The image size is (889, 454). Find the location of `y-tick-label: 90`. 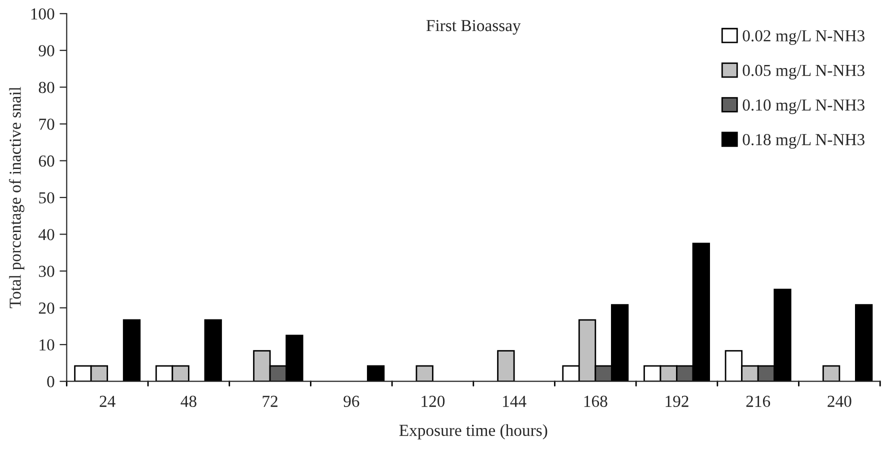

y-tick-label: 90 is located at coordinates (46, 50).